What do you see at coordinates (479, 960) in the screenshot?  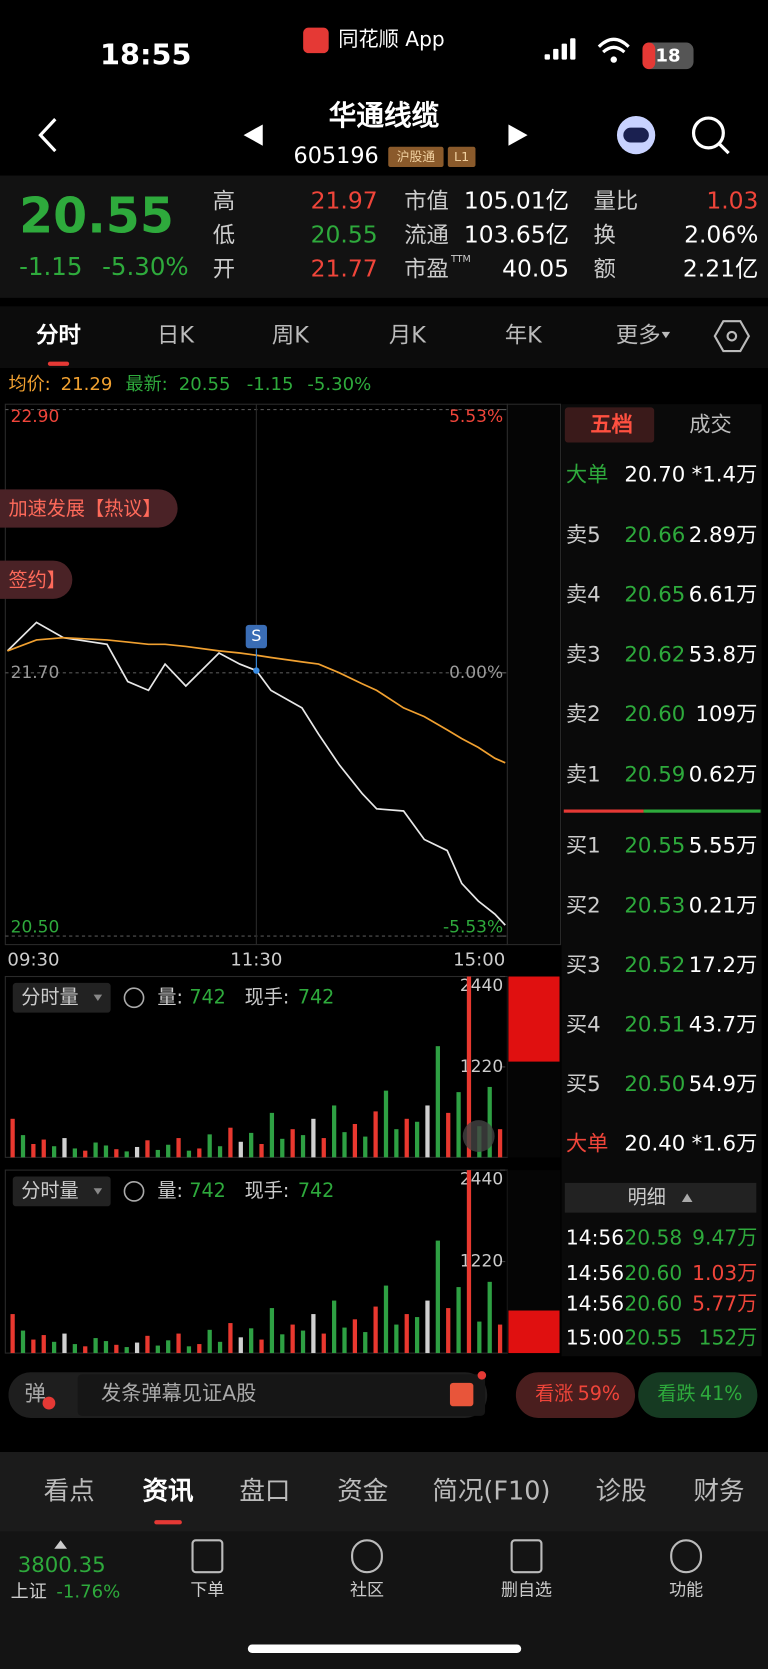 I see `x-tick-label: 15:00` at bounding box center [479, 960].